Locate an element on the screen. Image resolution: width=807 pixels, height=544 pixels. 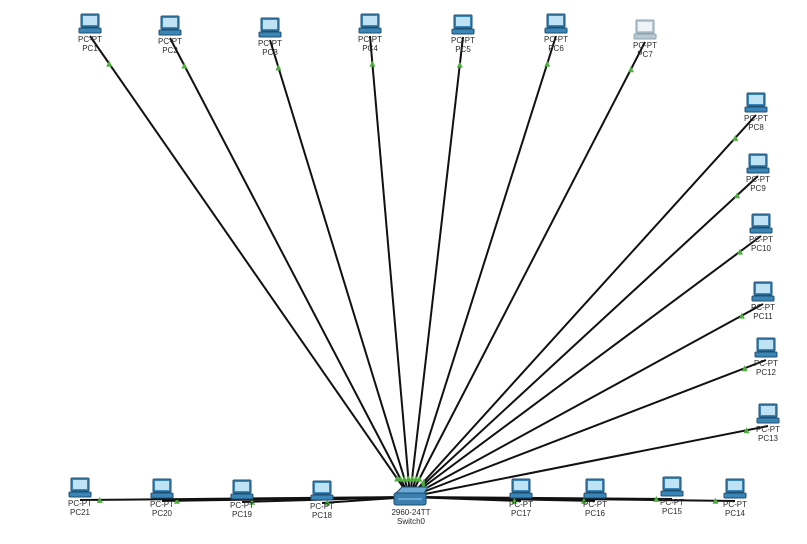
pc-name-label: PC17 is located at coordinates (521, 513).